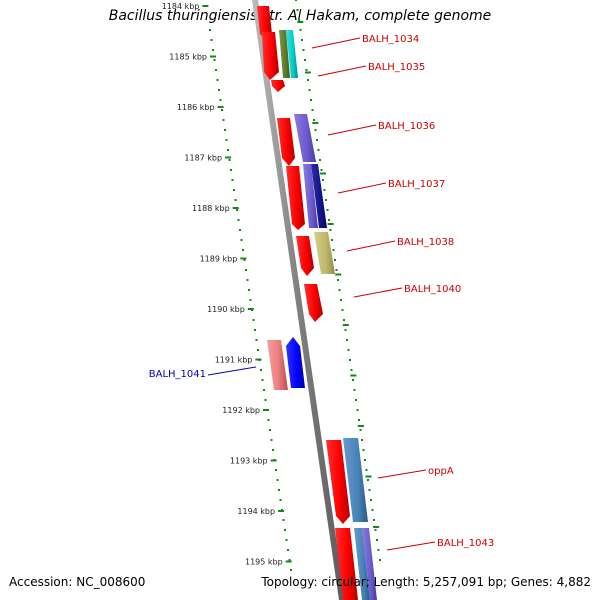 This screenshot has height=600, width=600. Describe the element at coordinates (305, 256) in the screenshot. I see `cds-balh-1038-a` at that location.